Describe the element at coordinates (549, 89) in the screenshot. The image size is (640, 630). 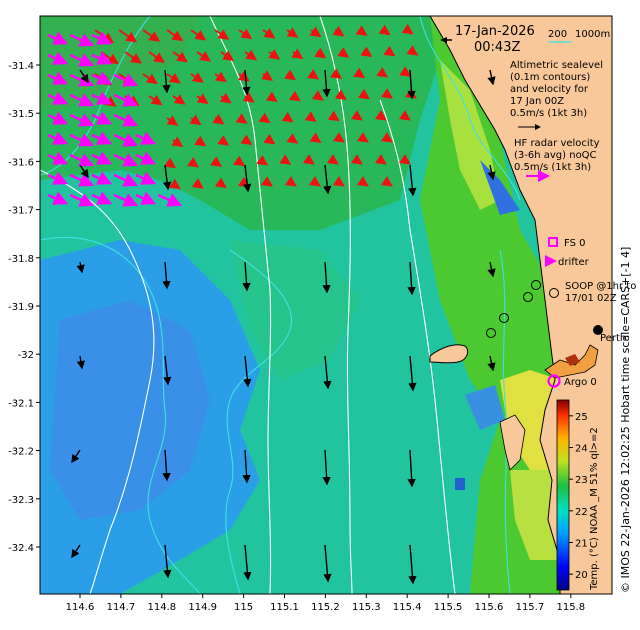
I see `legend-altimetry-line3: and velocity for` at that location.